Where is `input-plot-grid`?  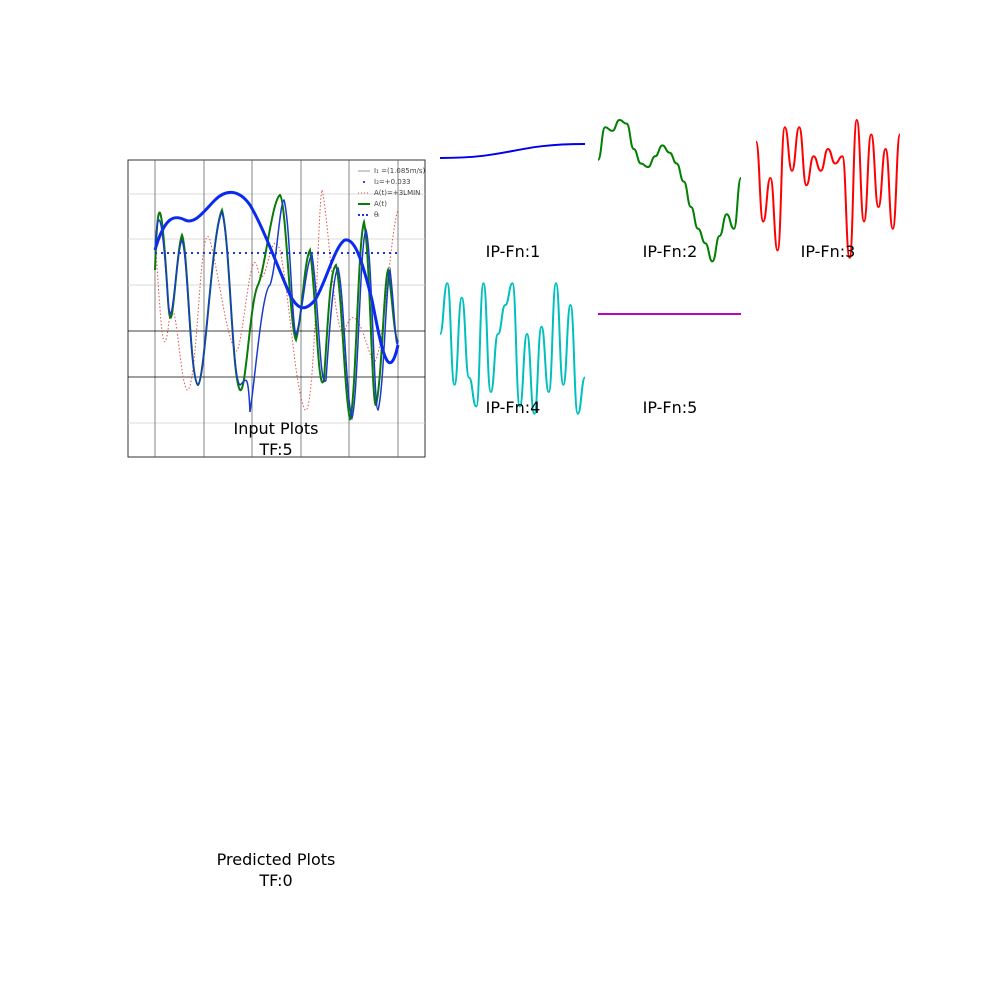 input-plot-grid is located at coordinates (276, 308).